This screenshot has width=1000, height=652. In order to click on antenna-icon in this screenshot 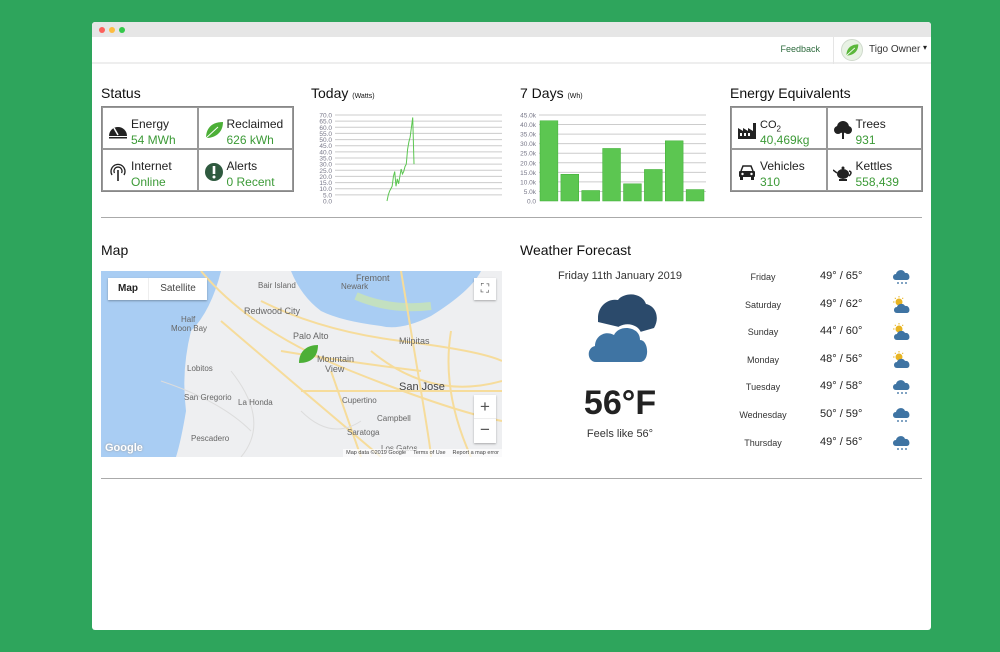, I will do `click(118, 172)`.